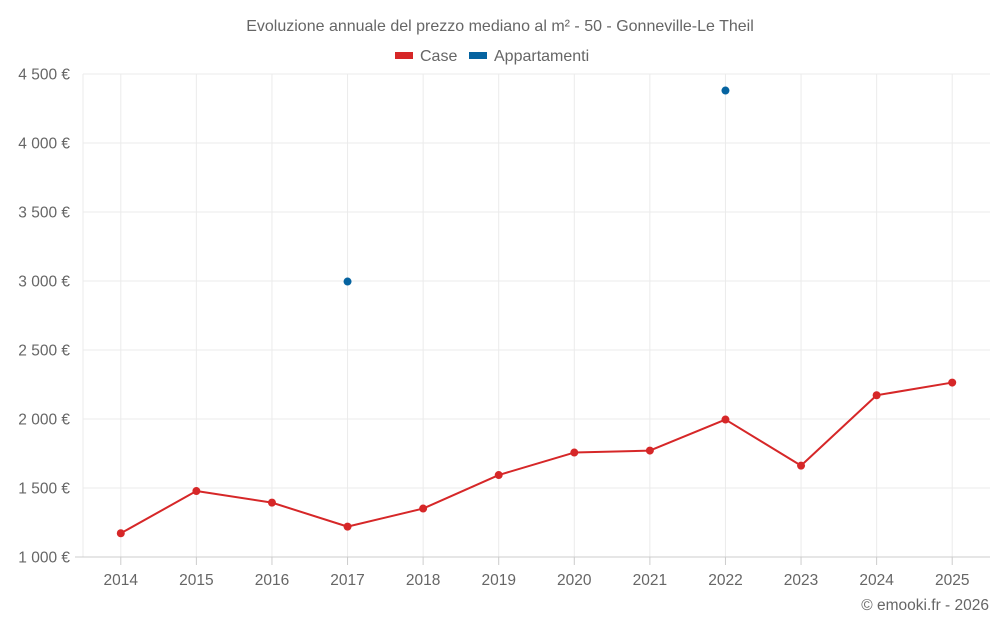 This screenshot has width=1000, height=625. I want to click on x-tick-label: 2019, so click(498, 580).